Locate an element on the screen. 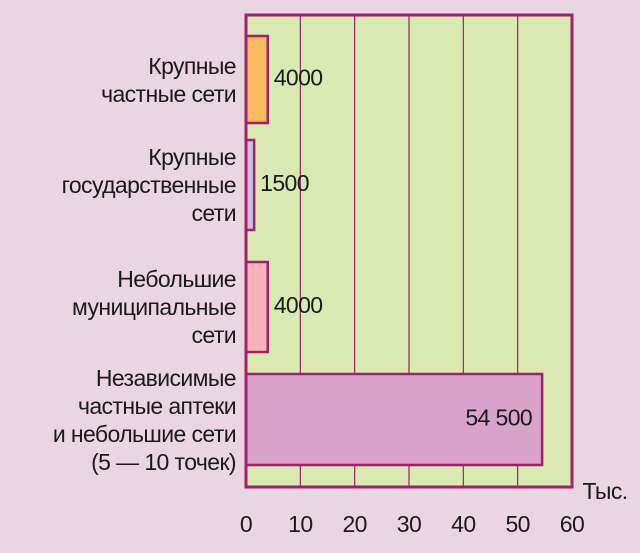 The height and width of the screenshot is (553, 640). x-tick-label: 20 is located at coordinates (354, 524).